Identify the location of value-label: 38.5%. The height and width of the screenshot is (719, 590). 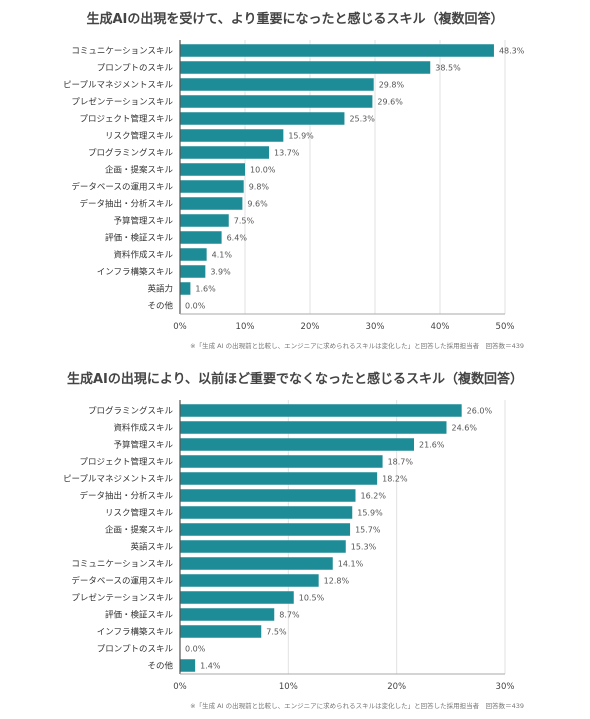
(448, 68).